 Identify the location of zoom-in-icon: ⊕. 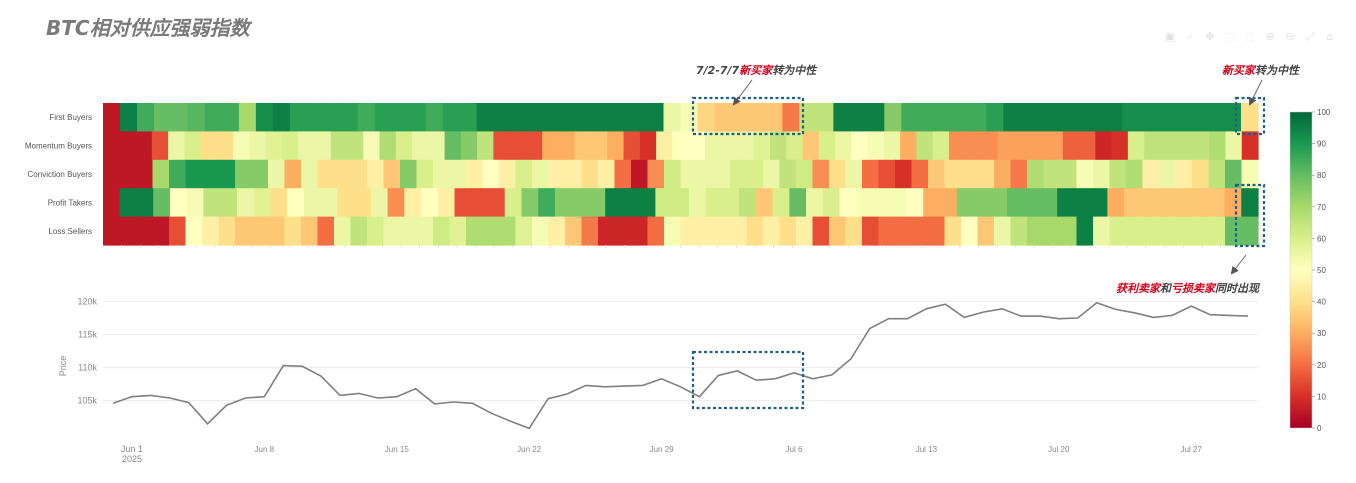
(1270, 36).